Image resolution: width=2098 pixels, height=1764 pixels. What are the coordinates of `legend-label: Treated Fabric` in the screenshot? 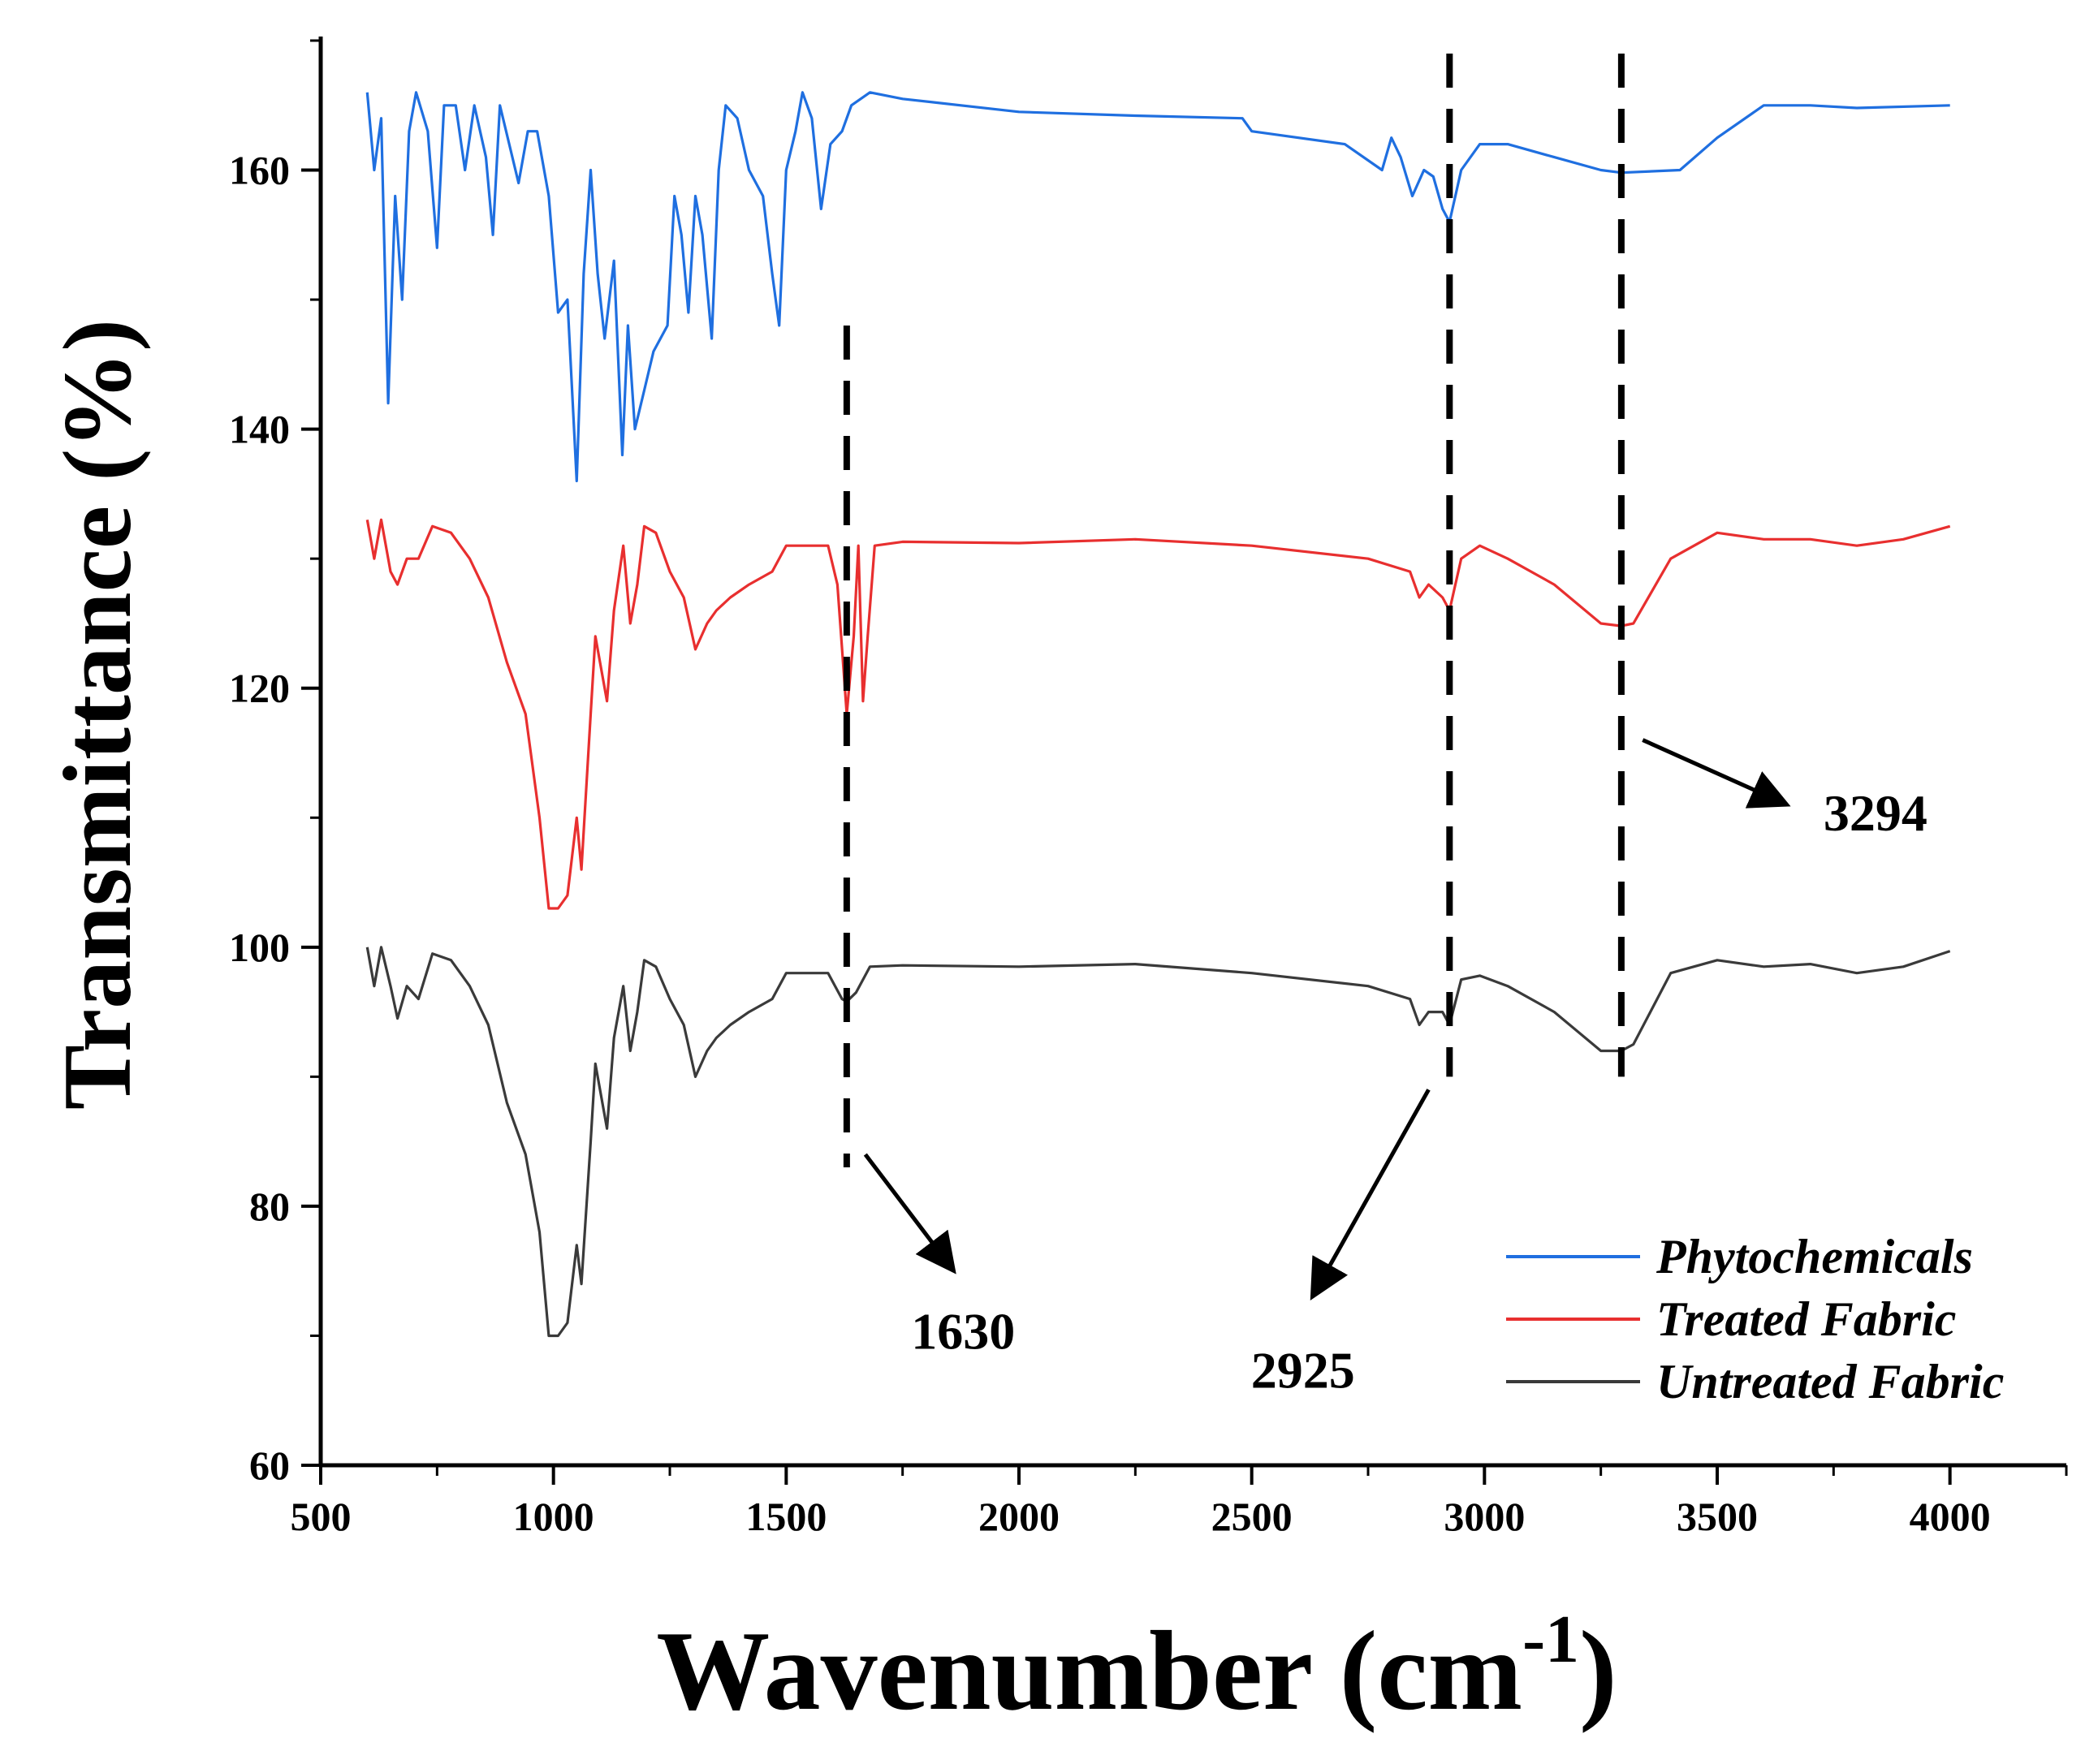 It's located at (1806, 1319).